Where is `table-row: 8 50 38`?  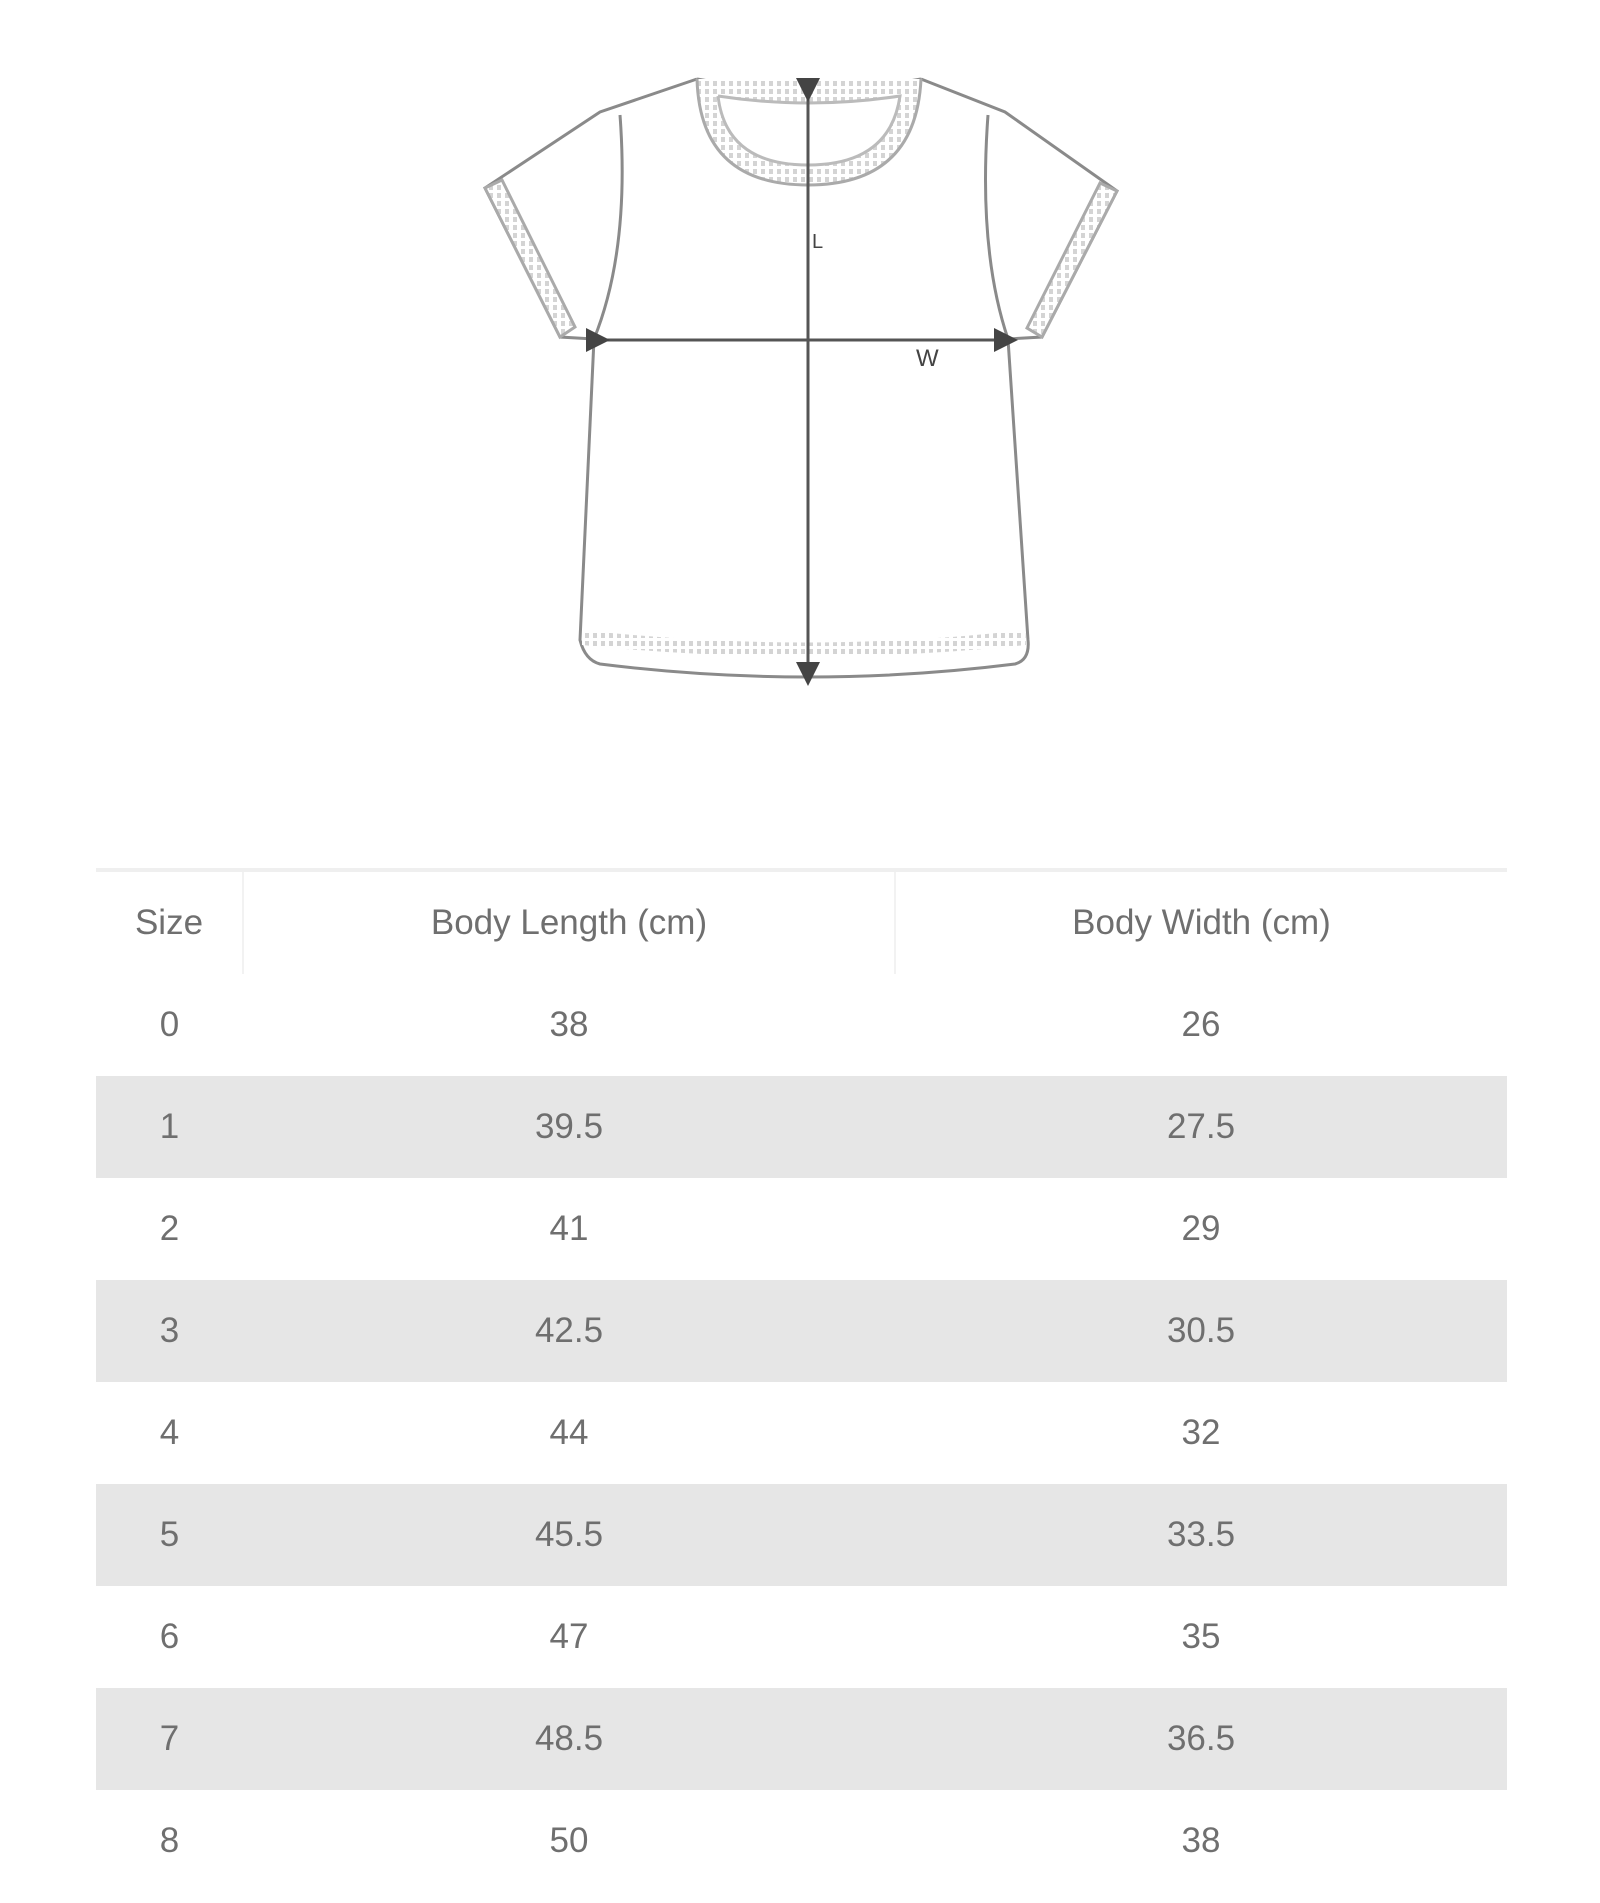
table-row: 8 50 38 is located at coordinates (801, 1841).